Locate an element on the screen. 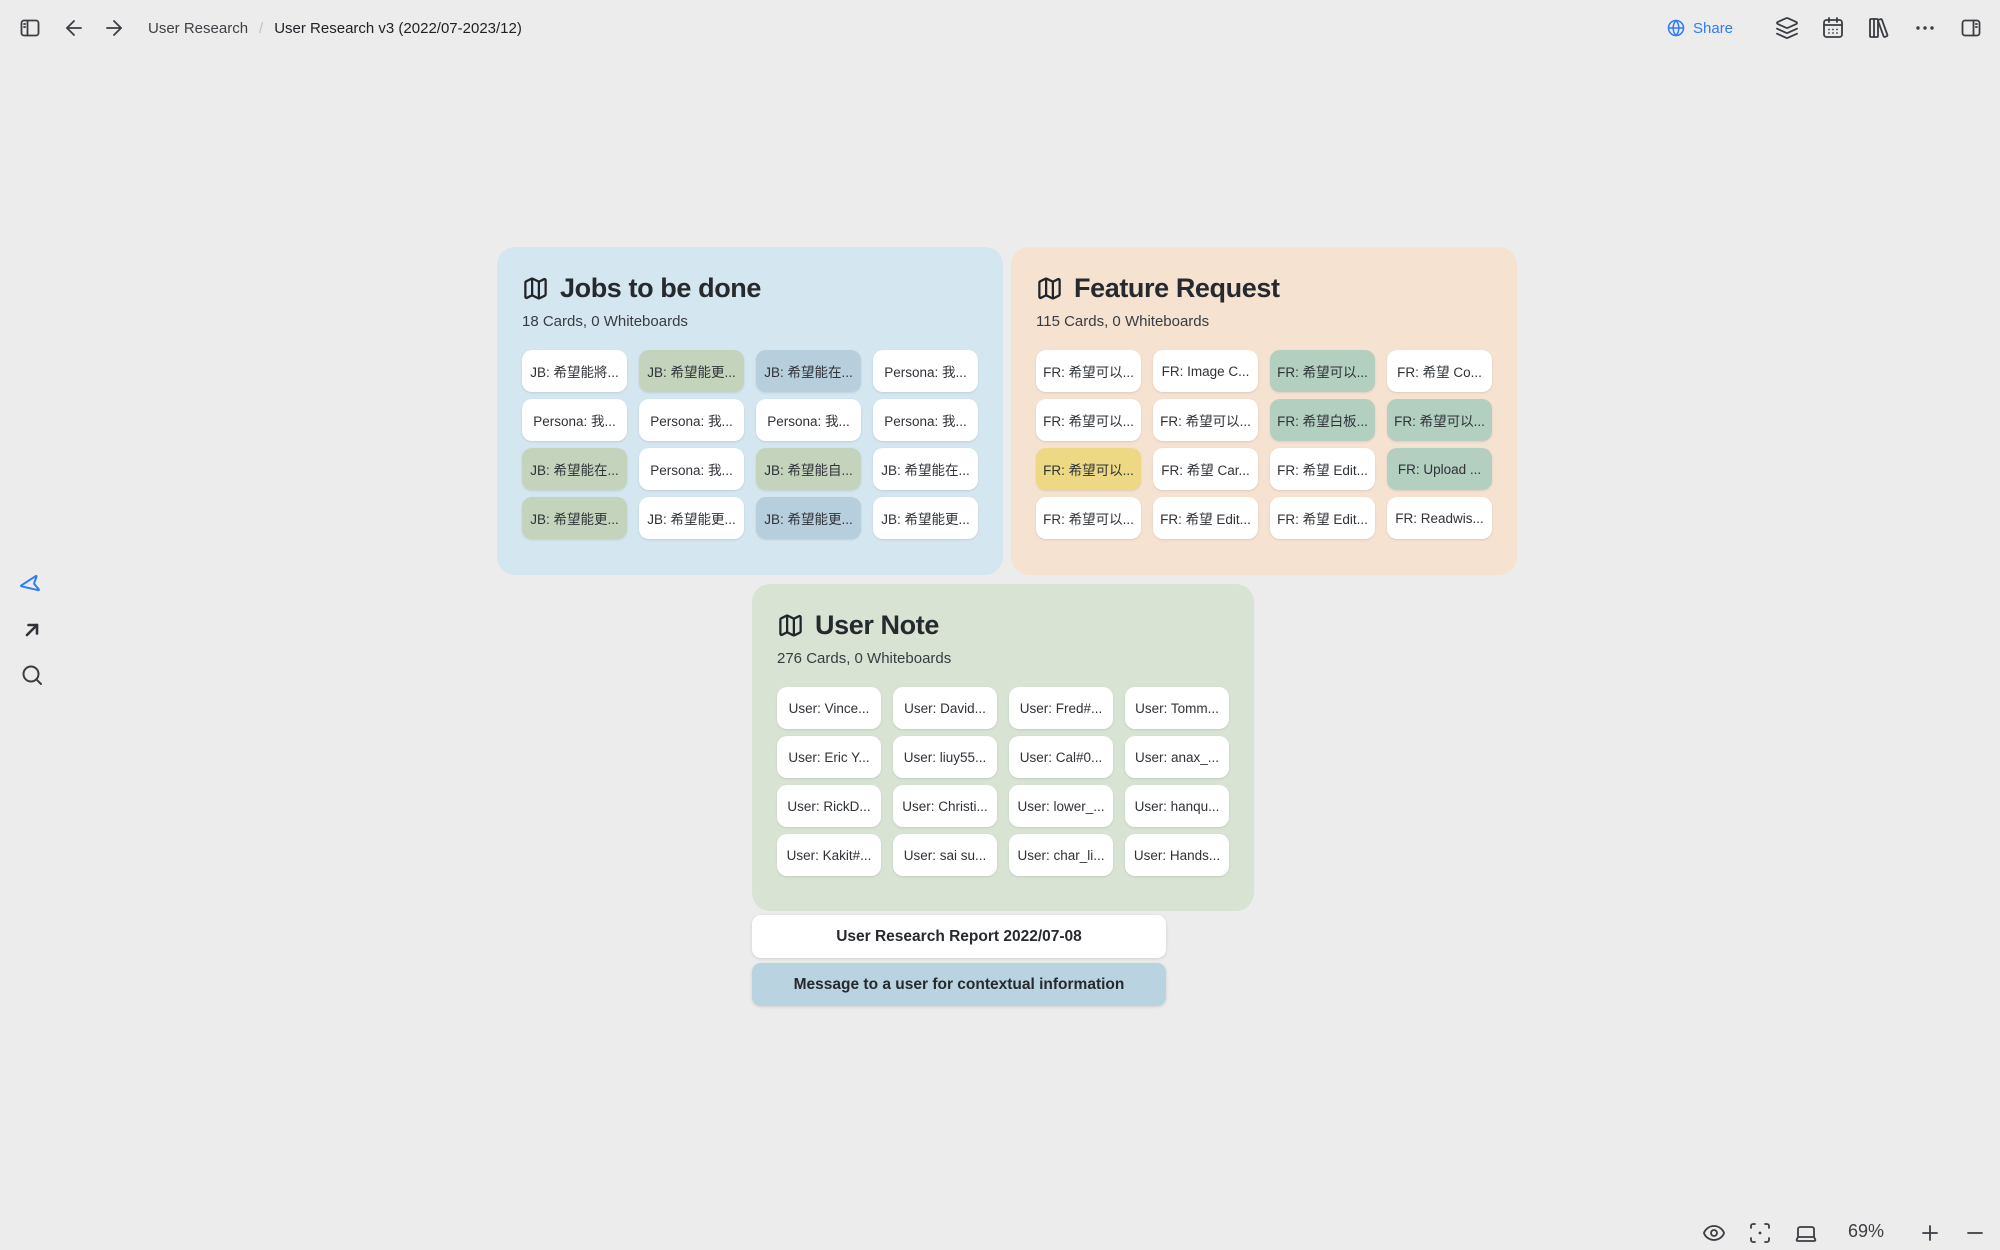 The height and width of the screenshot is (1250, 2000). collapse-sidebar-button is located at coordinates (30, 28).